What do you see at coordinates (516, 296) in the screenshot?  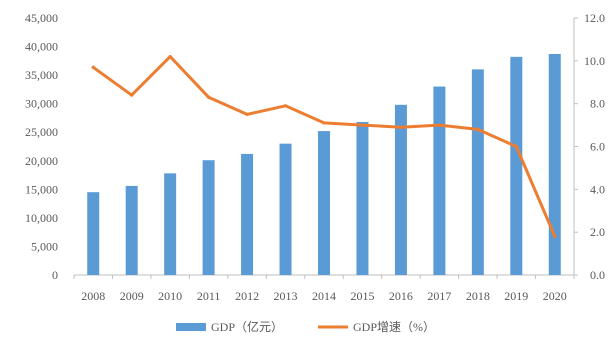 I see `x-axis-tick-label-2019: 2019` at bounding box center [516, 296].